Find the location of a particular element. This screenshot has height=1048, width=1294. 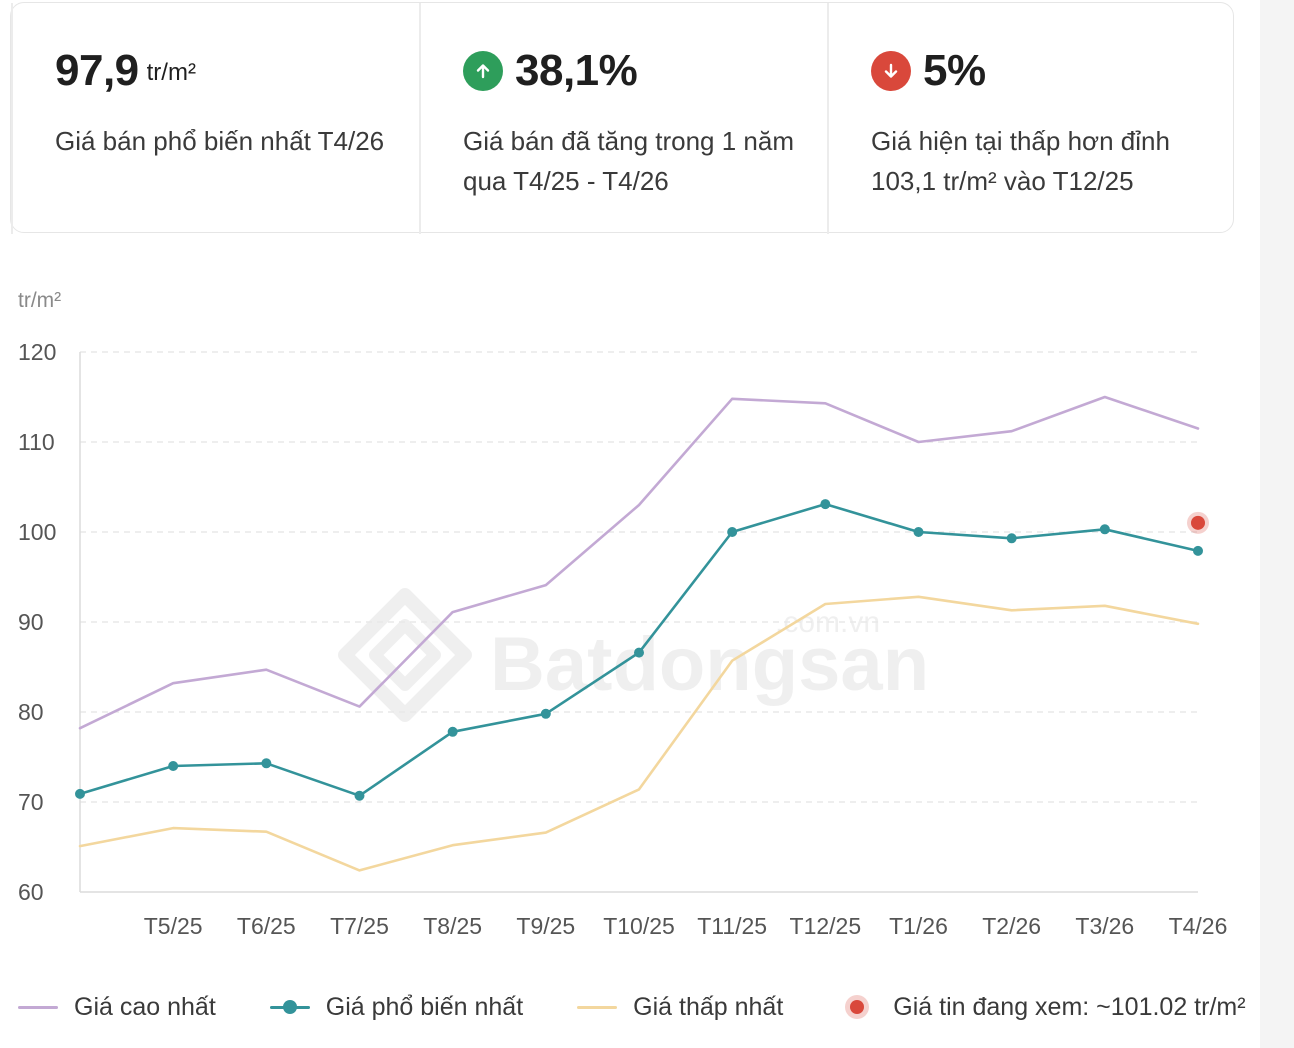

y-tick-label: 70 is located at coordinates (31, 802).